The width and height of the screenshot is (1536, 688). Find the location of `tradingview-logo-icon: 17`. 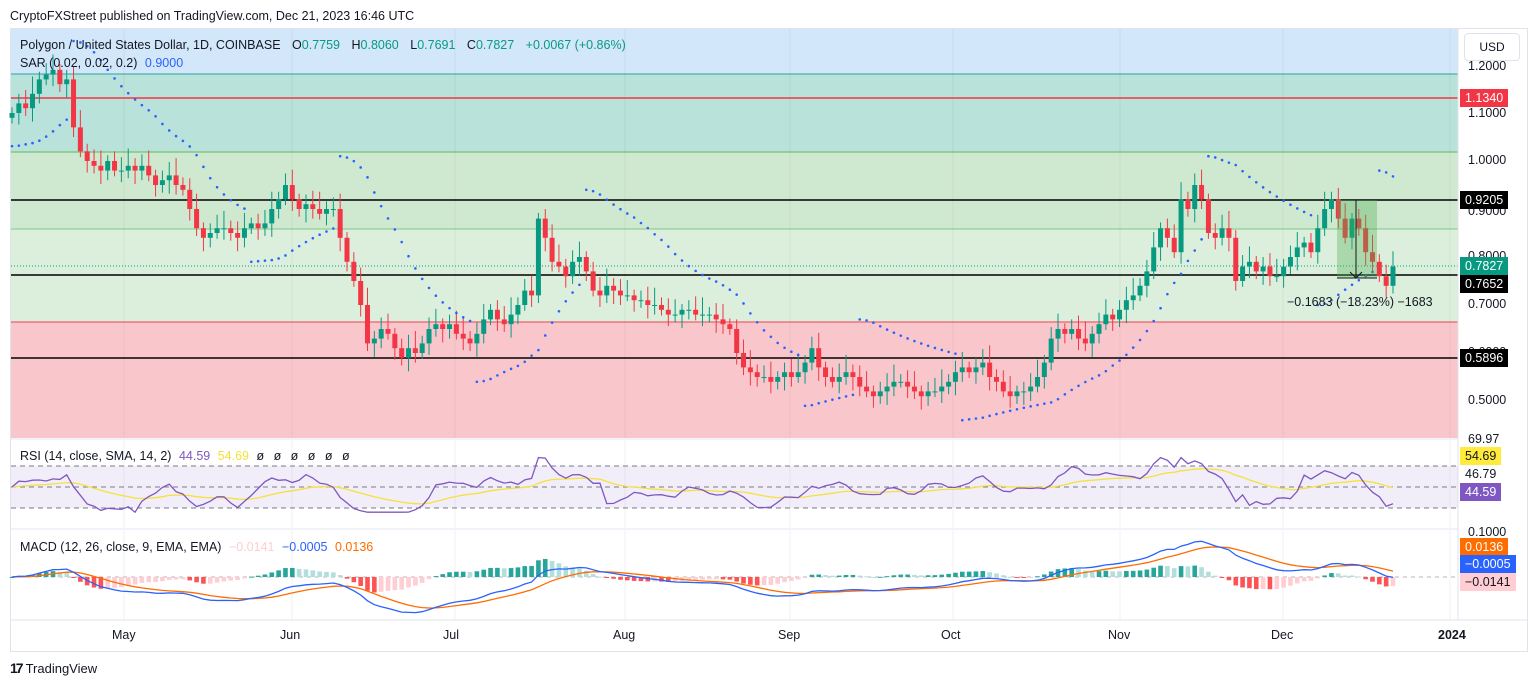

tradingview-logo-icon: 17 is located at coordinates (17, 668).